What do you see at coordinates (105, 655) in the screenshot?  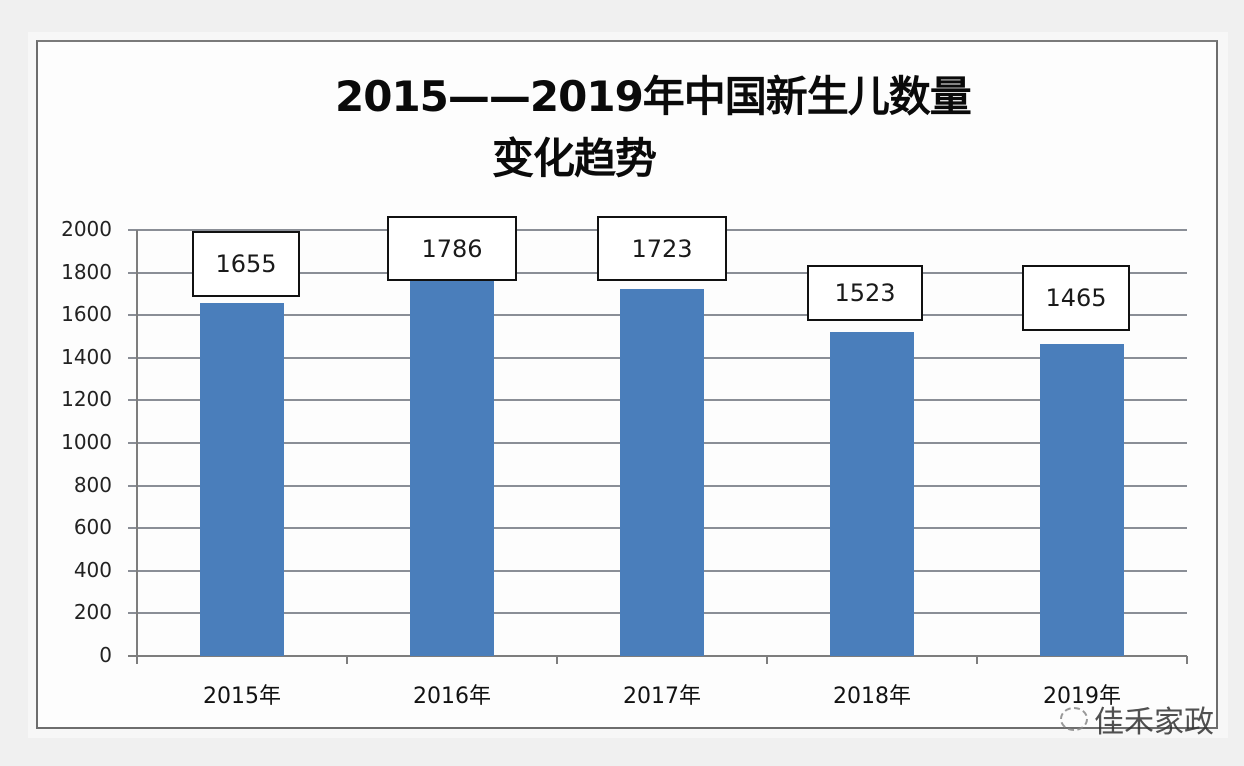 I see `y-tick-label: 0` at bounding box center [105, 655].